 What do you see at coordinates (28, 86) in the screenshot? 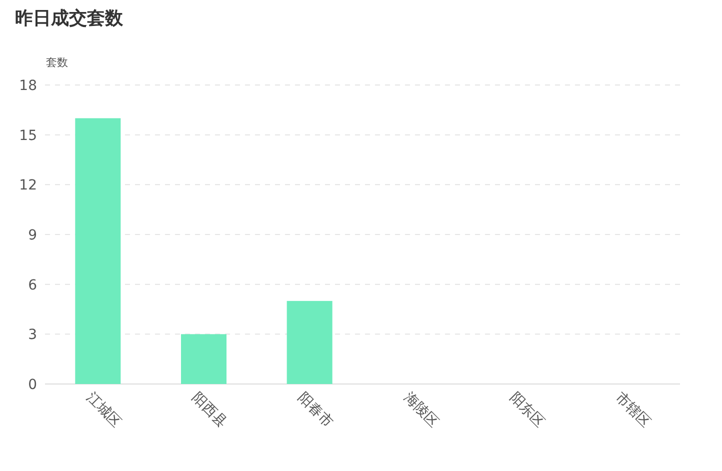
I see `y-tick-label: 18` at bounding box center [28, 86].